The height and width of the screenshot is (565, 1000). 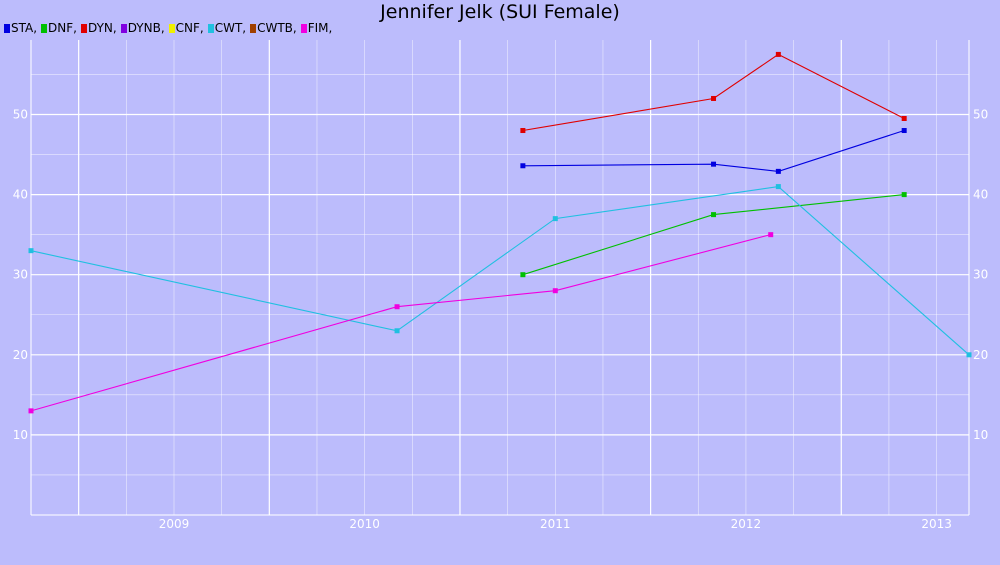 I want to click on legend-item: CWTB,, so click(x=273, y=28).